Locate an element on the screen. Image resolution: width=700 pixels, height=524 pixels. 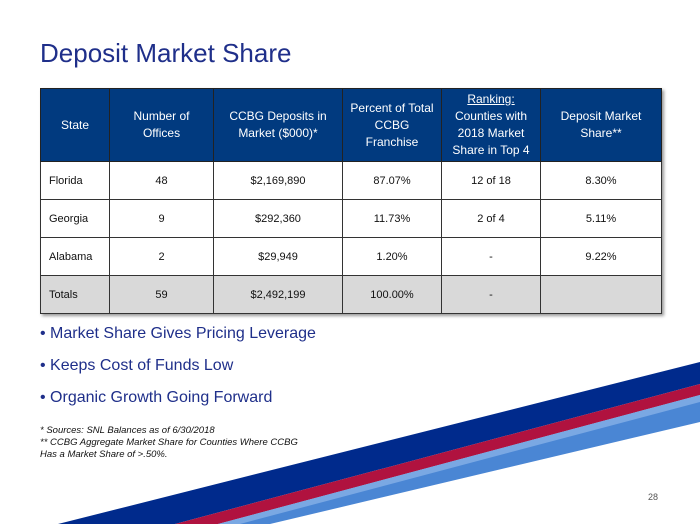
page-title: Deposit Market Share is located at coordinates (166, 53).